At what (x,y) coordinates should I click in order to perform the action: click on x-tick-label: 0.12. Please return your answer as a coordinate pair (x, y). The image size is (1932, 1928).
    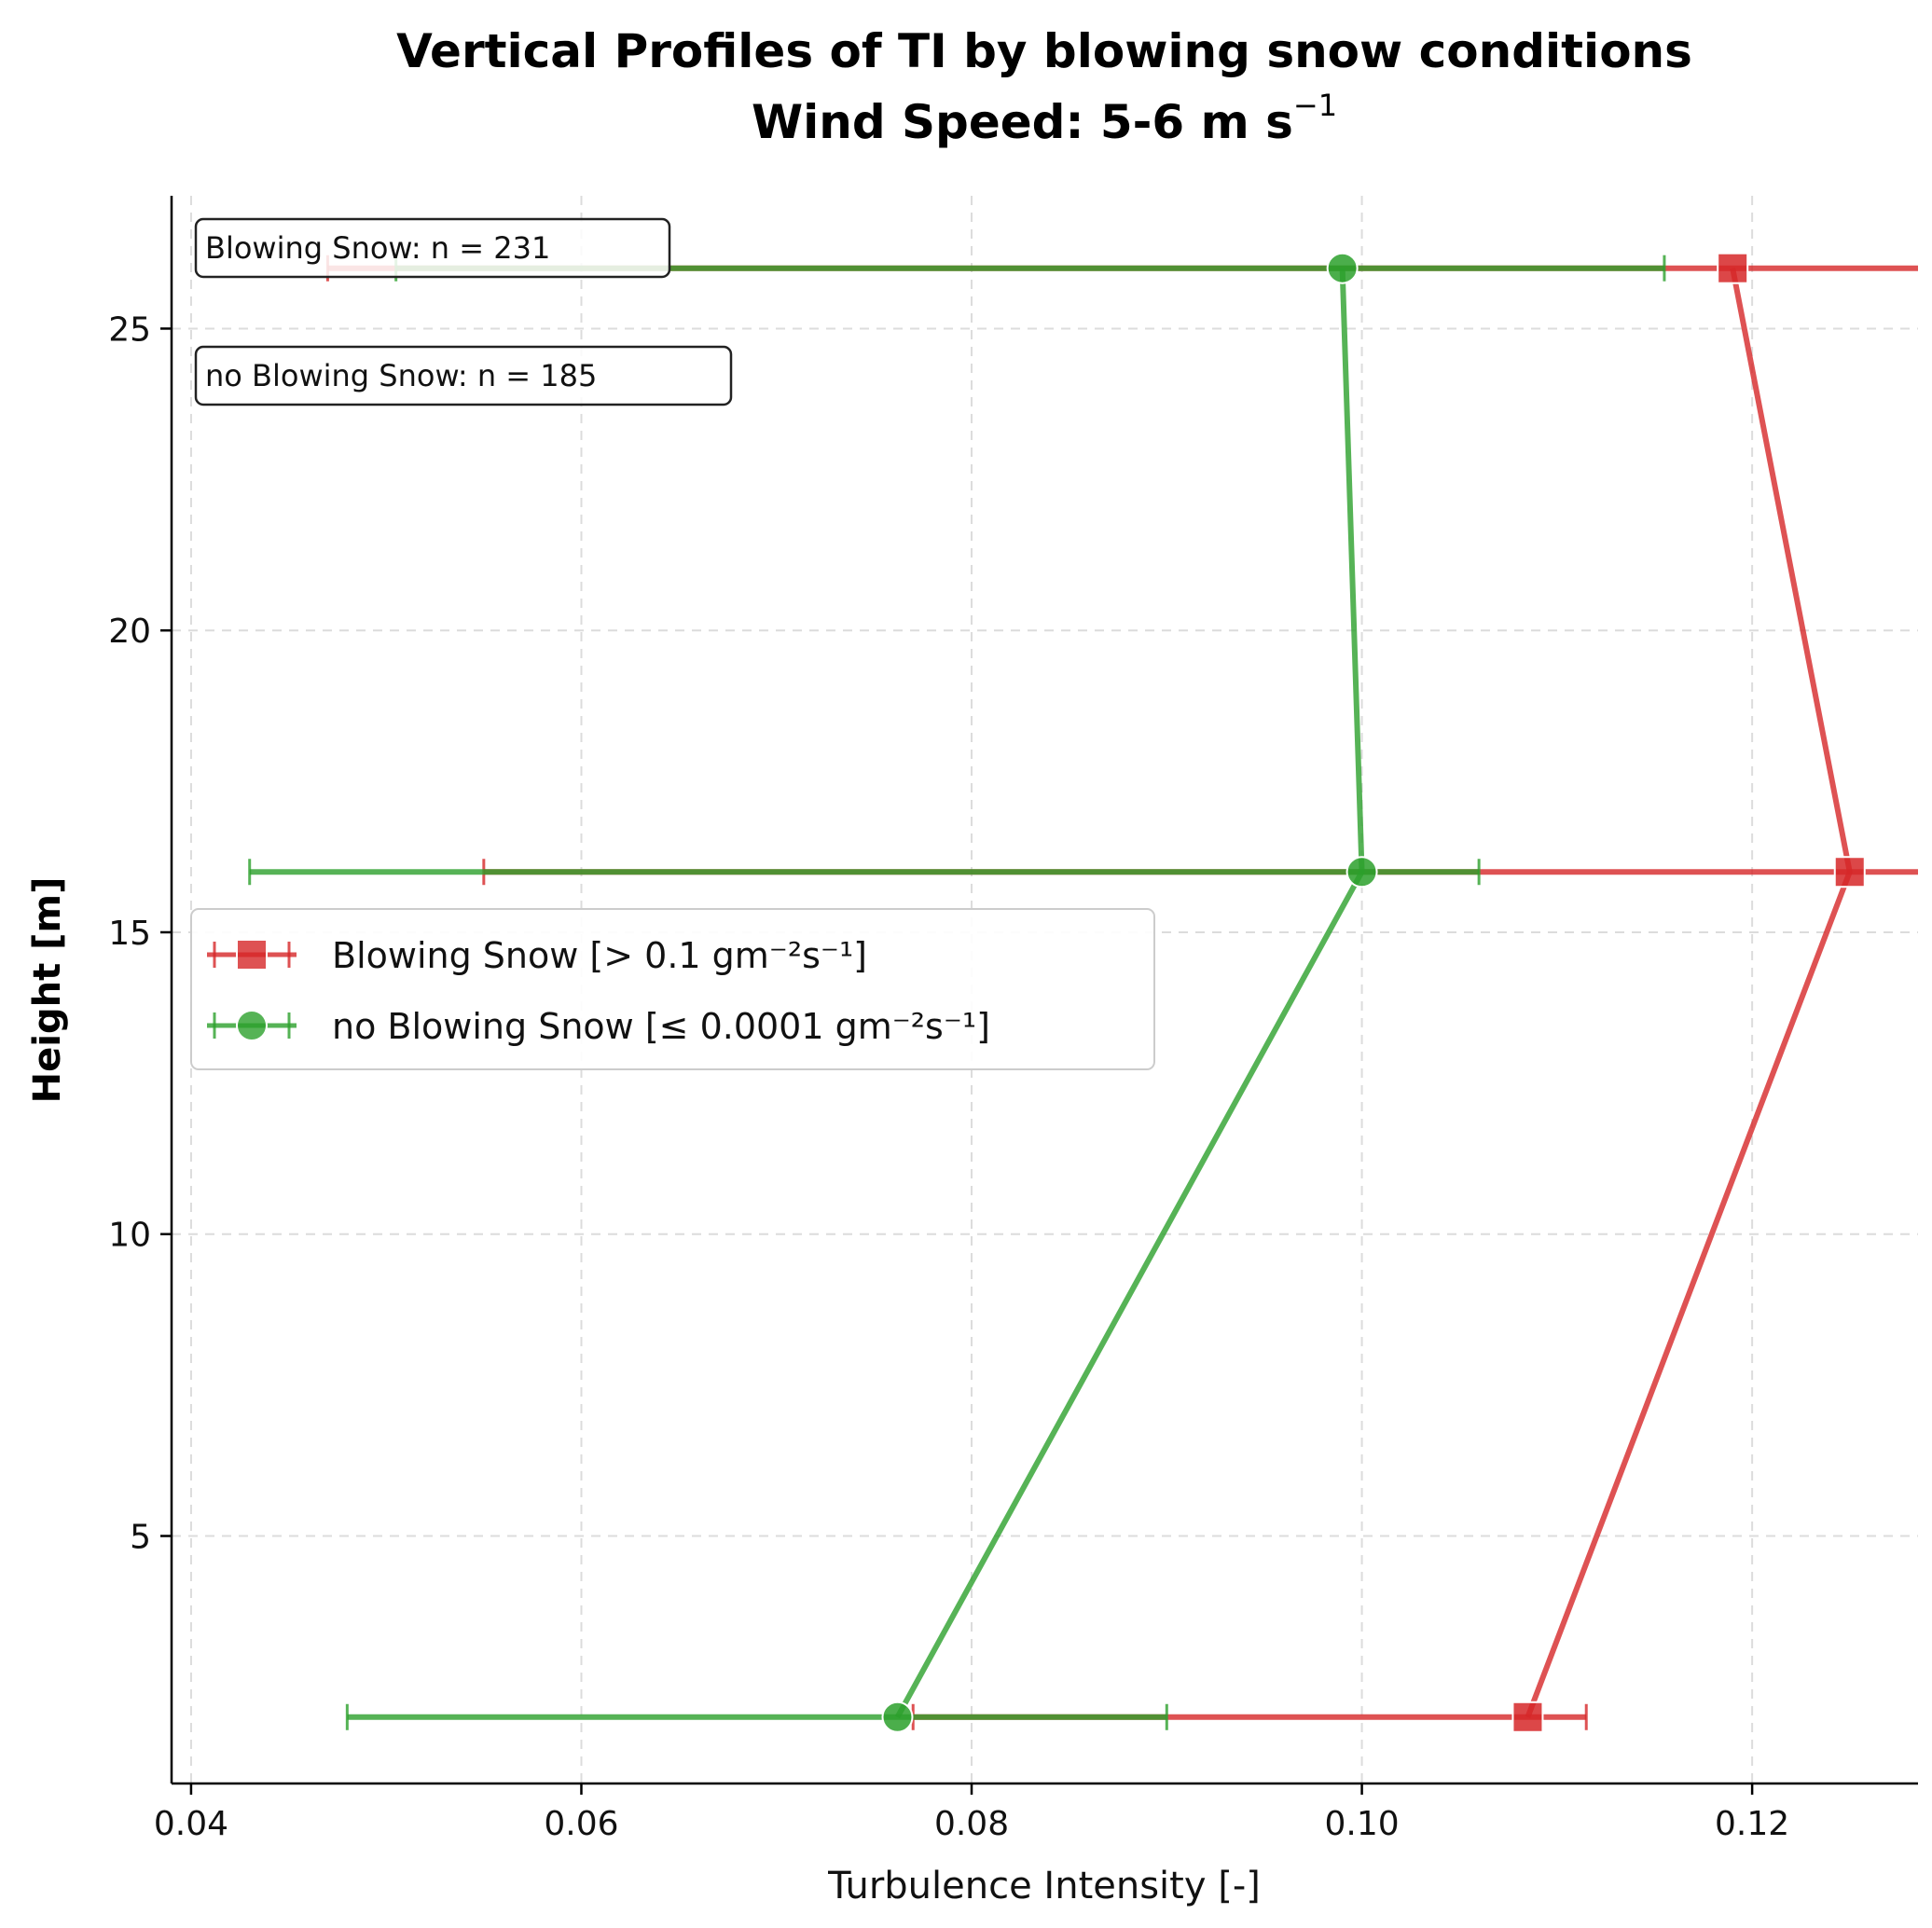
    Looking at the image, I should click on (1752, 1824).